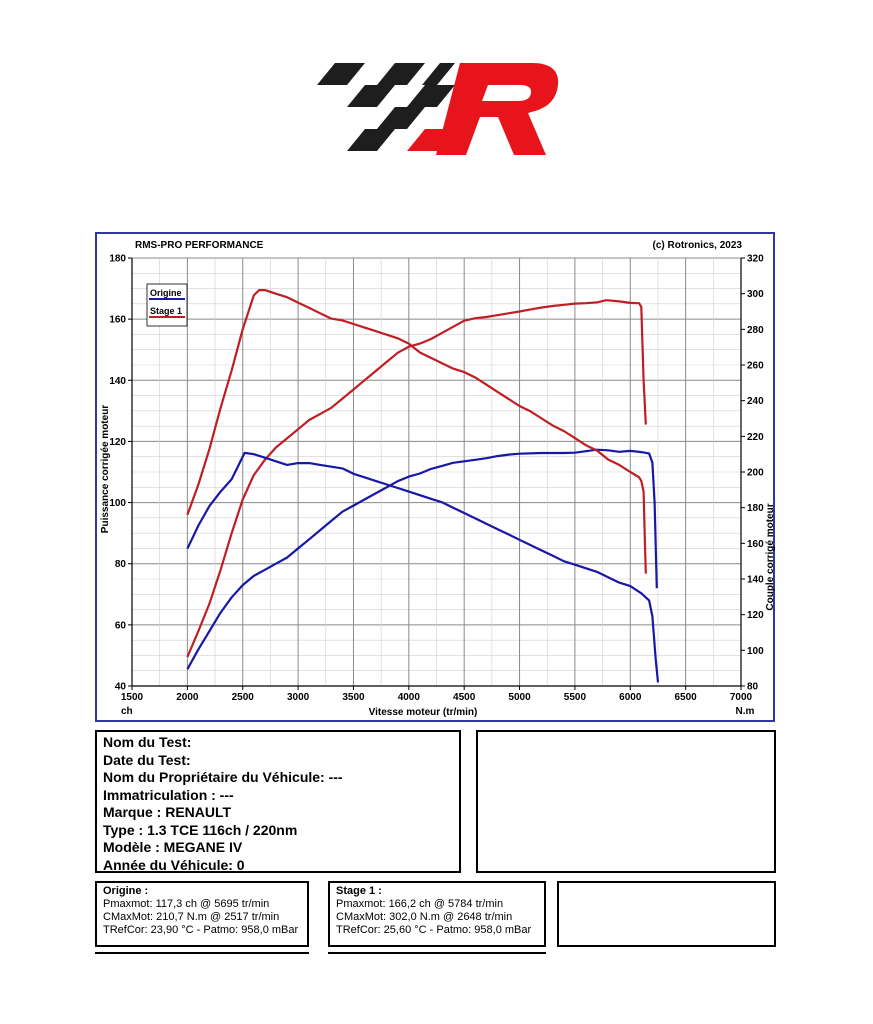 The width and height of the screenshot is (873, 1024). I want to click on y-tick-label: 120, so click(117, 442).